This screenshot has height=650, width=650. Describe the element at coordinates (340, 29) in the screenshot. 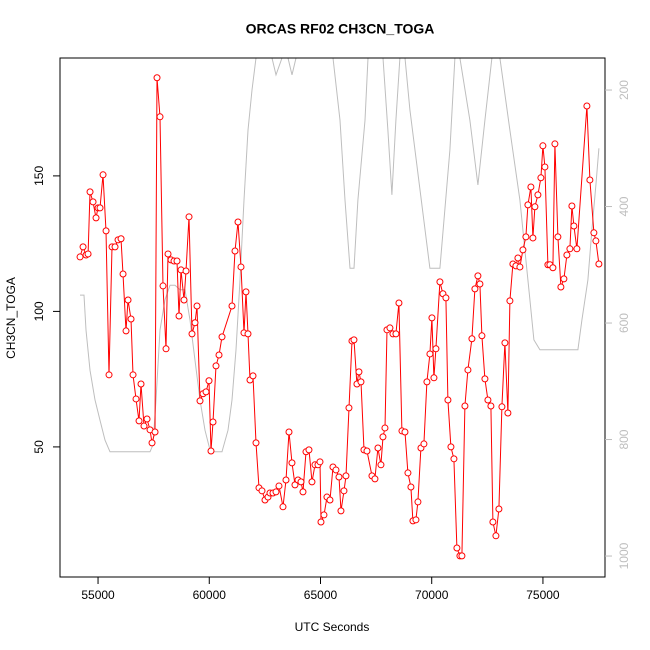

I see `chart-title: ORCAS RF02 CH3CN_TOGA` at that location.